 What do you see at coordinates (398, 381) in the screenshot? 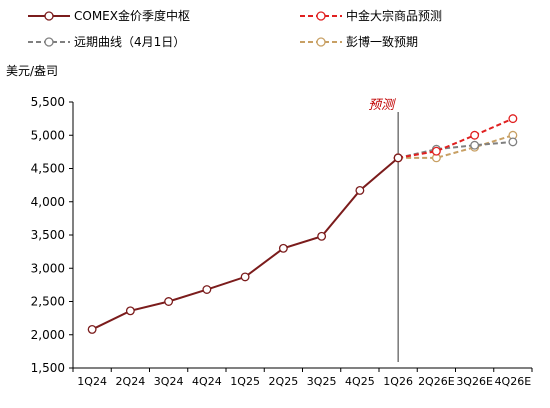
I see `x-tick-label: 1Q26` at bounding box center [398, 381].